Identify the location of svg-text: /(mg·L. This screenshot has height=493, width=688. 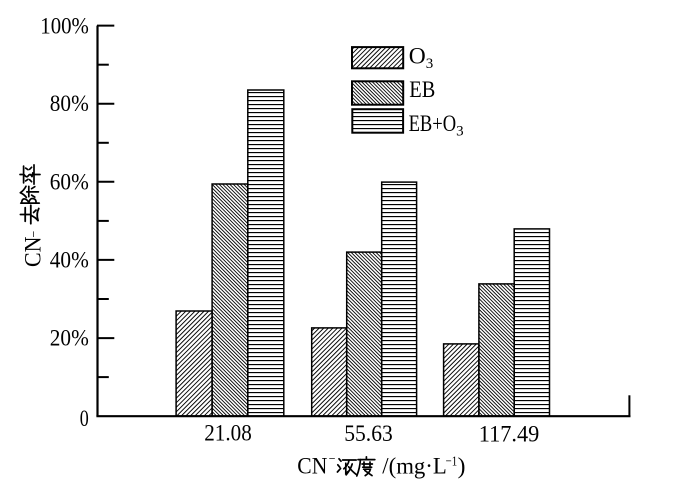
(414, 467).